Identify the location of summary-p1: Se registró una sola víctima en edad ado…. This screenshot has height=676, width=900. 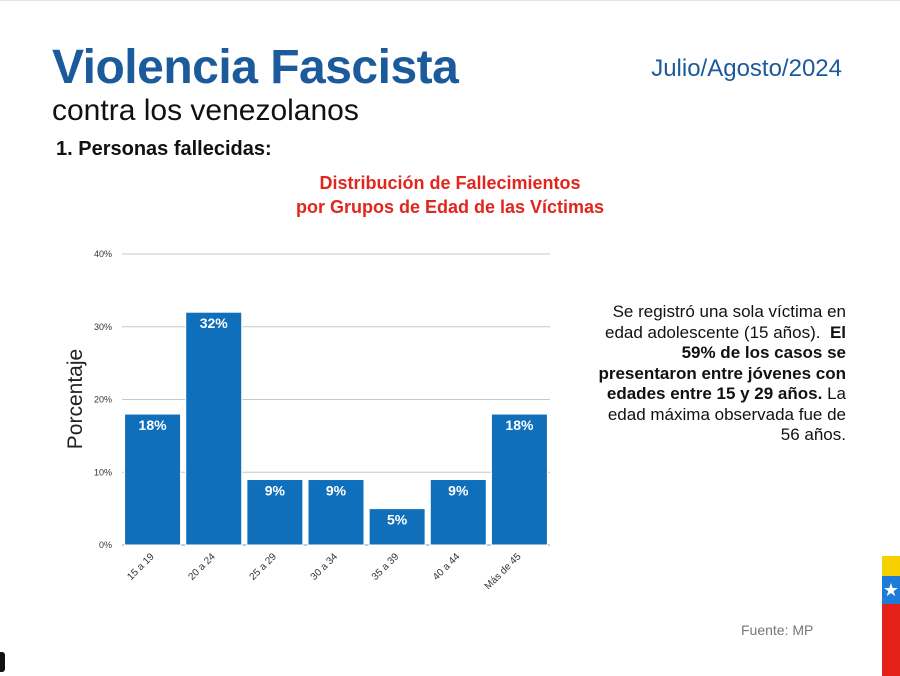
(725, 322).